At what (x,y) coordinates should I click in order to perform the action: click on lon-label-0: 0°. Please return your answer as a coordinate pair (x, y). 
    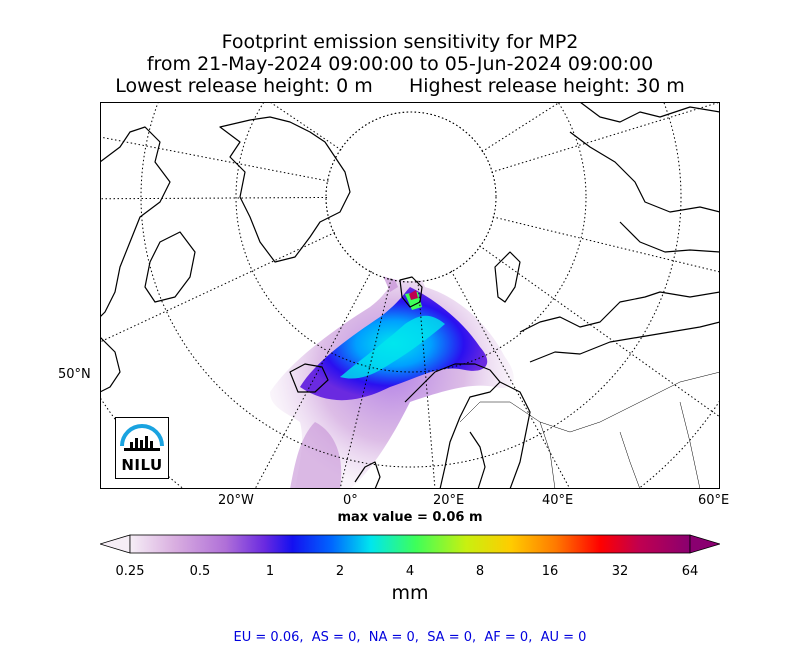
    Looking at the image, I should click on (350, 500).